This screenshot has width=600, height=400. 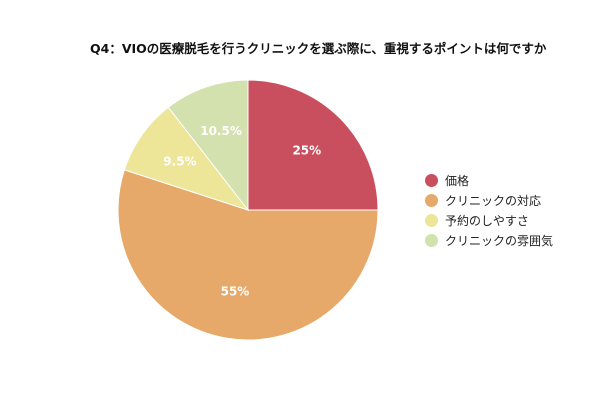 I want to click on legend-item-clinic-atmosphere: クリニックの雰囲気, so click(x=489, y=240).